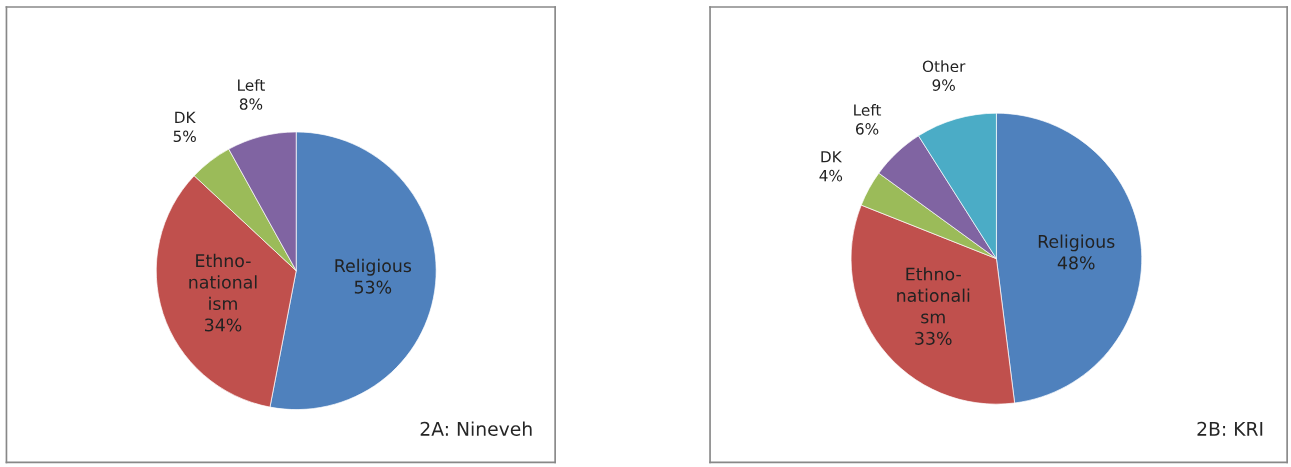  What do you see at coordinates (223, 282) in the screenshot?
I see `slice-label: Ethno- national ism` at bounding box center [223, 282].